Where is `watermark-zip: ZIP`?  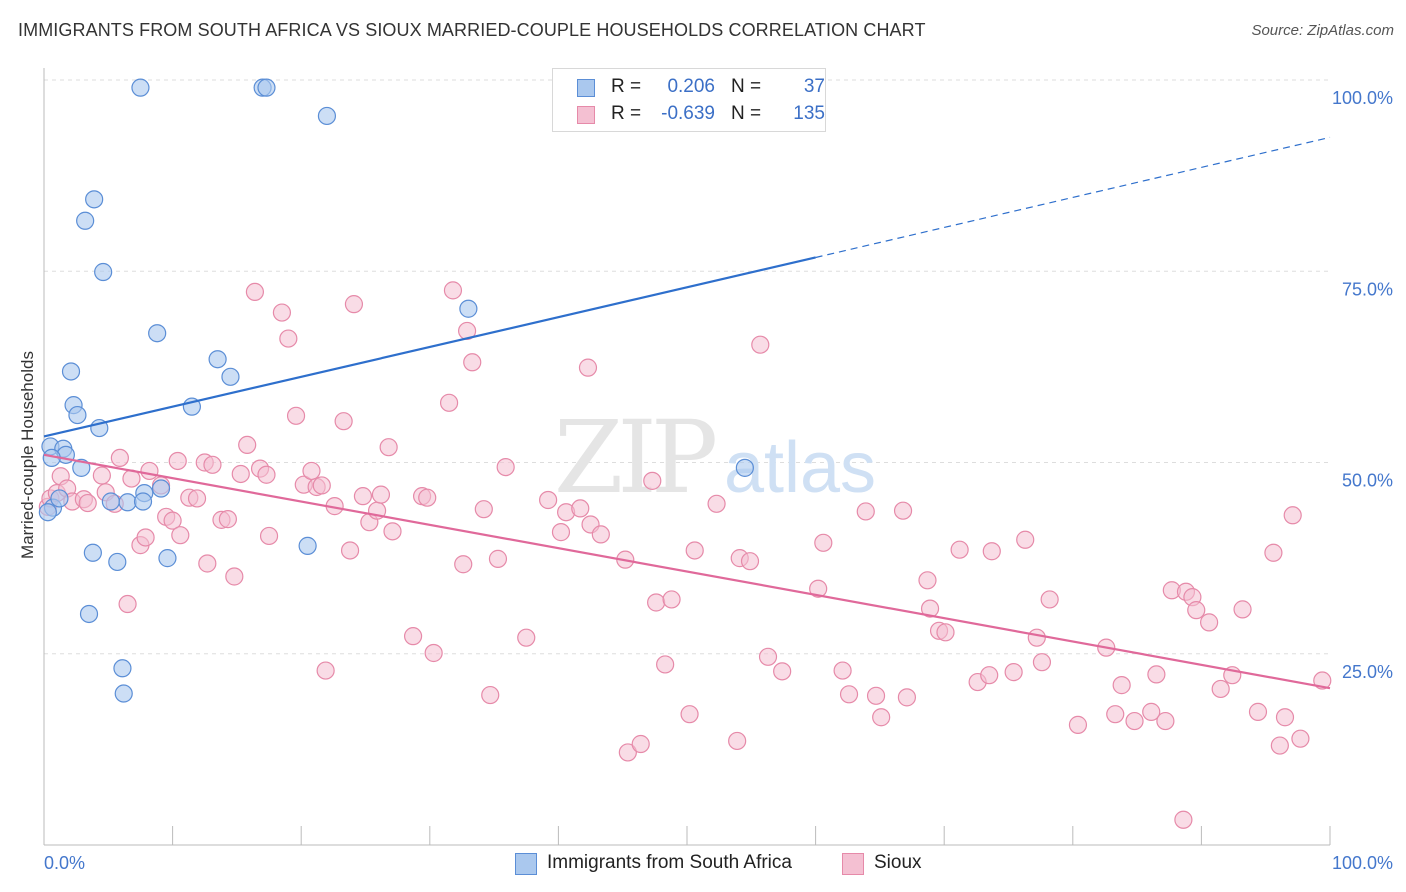
watermark-zip: ZIP is located at coordinates (634, 457).